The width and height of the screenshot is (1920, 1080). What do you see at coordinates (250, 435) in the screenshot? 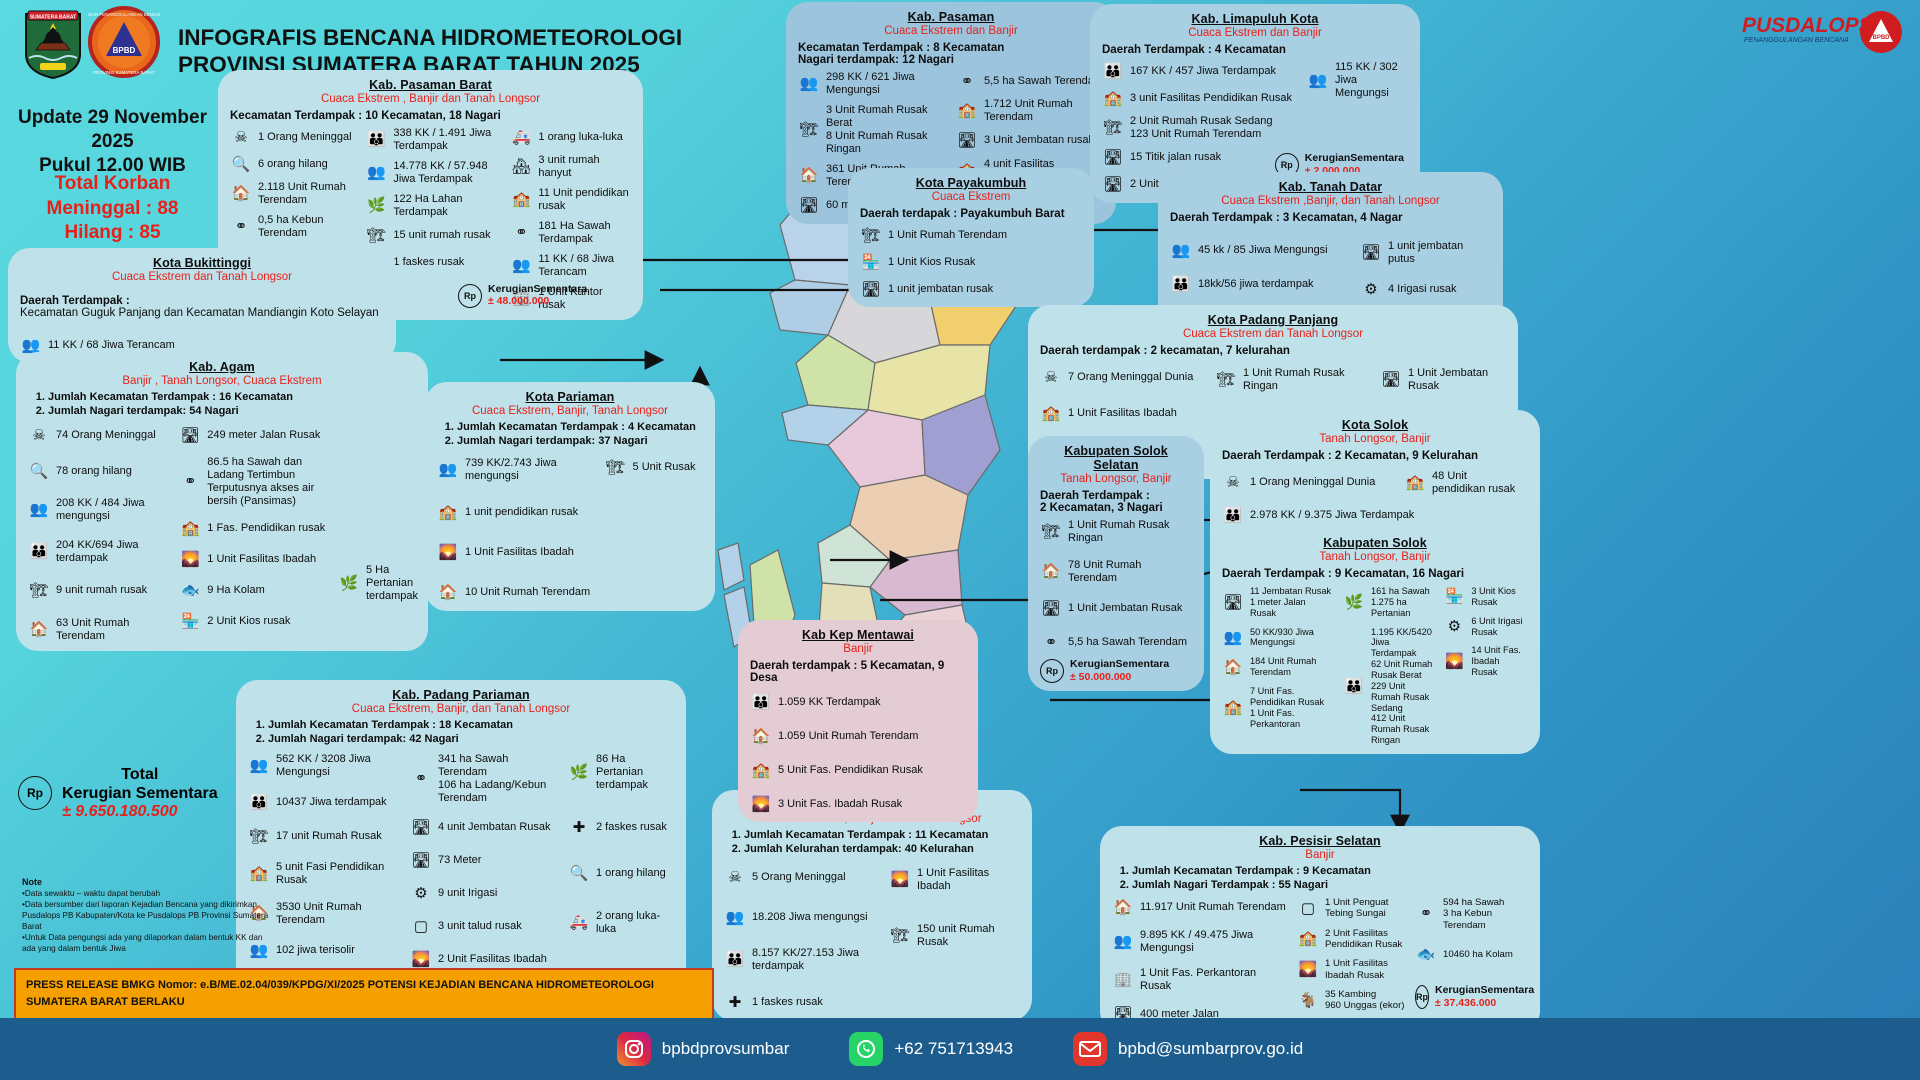
I see `stat-row: 🛣 249 meter Jalan Rusak` at bounding box center [250, 435].